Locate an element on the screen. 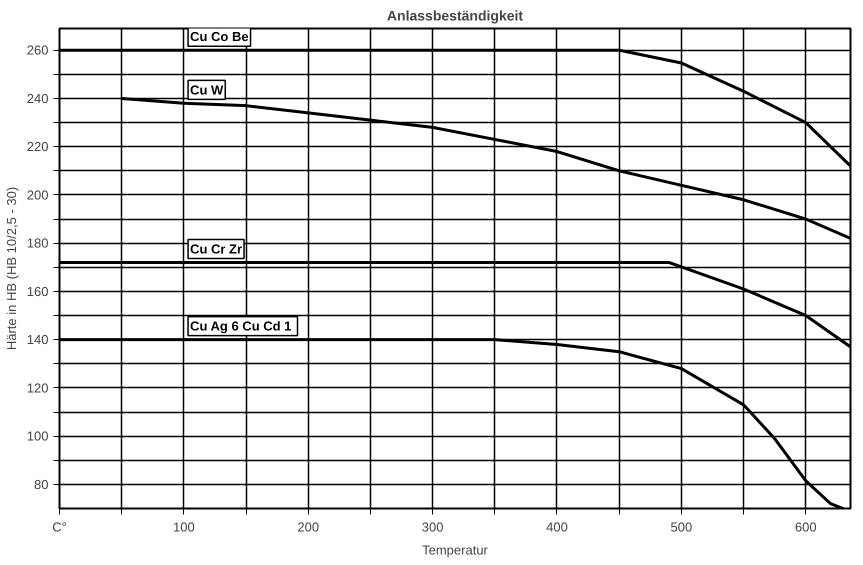 Image resolution: width=863 pixels, height=565 pixels. series-label: Cu Ag 6 Cu Cd 1 is located at coordinates (241, 326).